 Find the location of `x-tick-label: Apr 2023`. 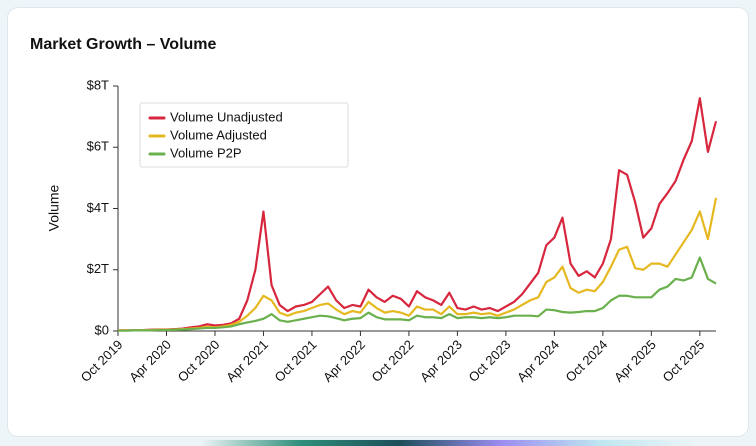

x-tick-label: Apr 2023 is located at coordinates (441, 361).